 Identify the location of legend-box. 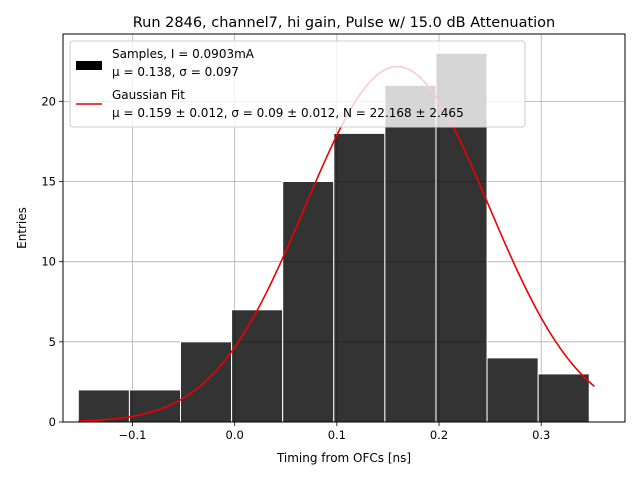
(297, 84).